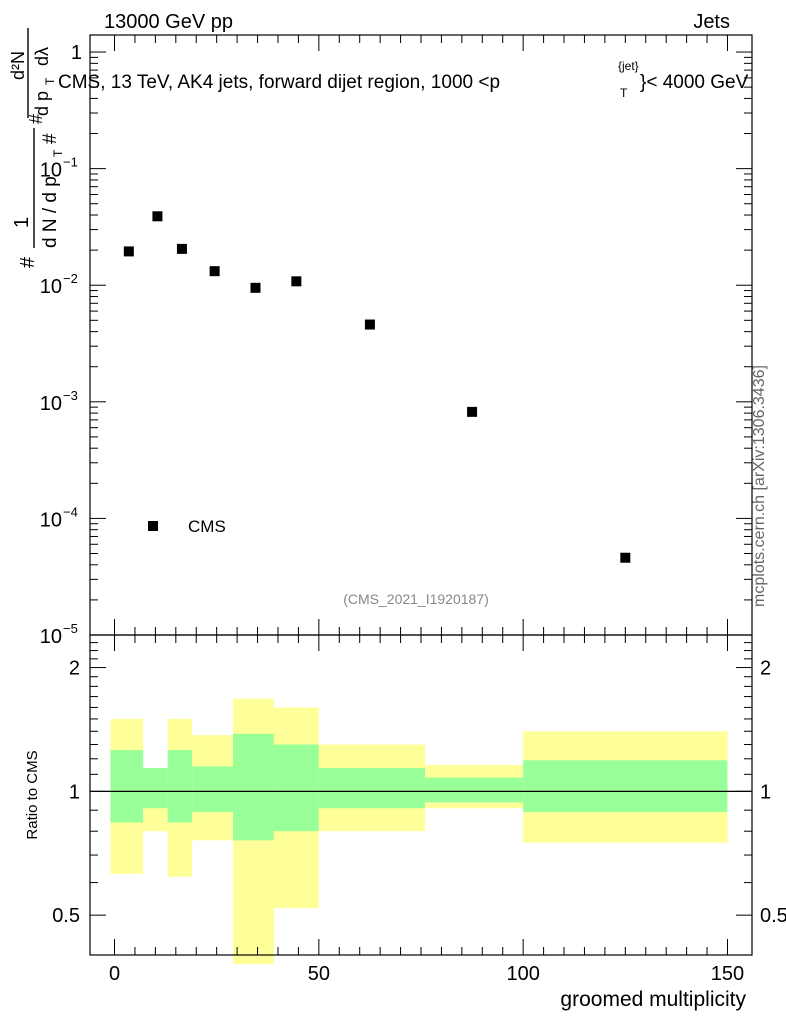 The height and width of the screenshot is (1024, 786). I want to click on x-tick-labels: 0 50 100 150, so click(426, 974).